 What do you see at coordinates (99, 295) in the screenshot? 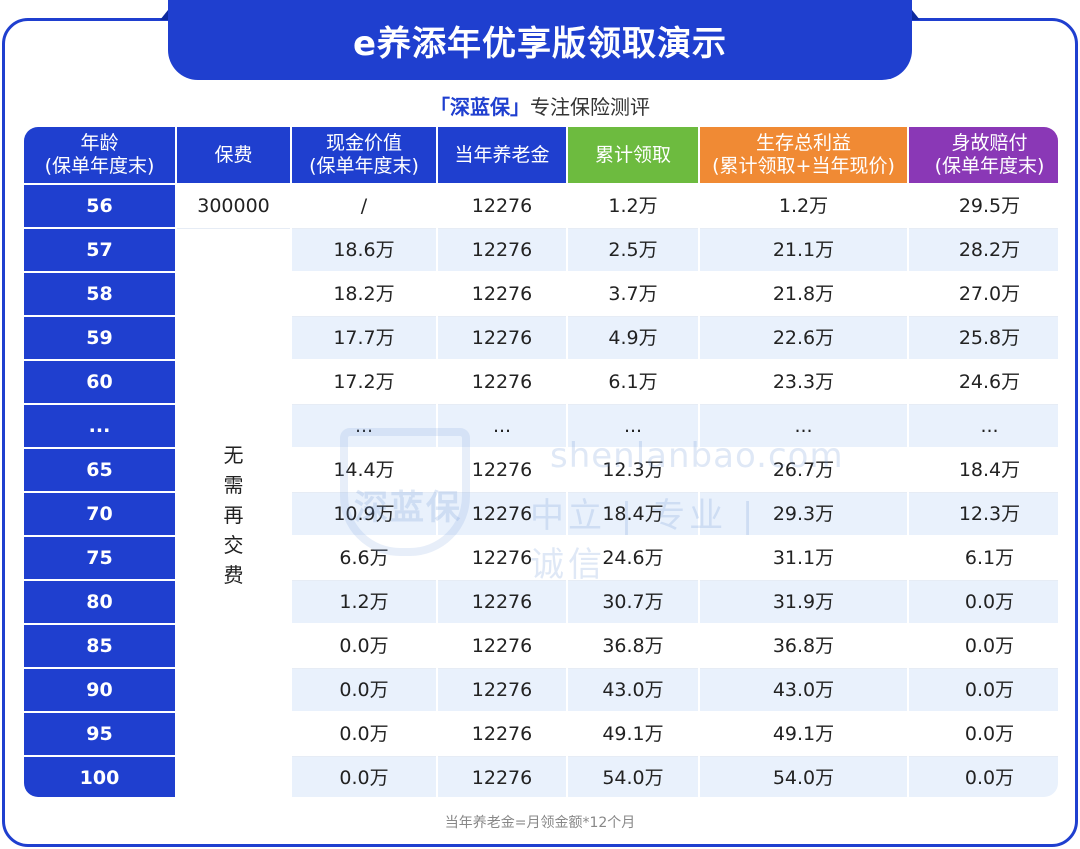
I see `age-cell: 58` at bounding box center [99, 295].